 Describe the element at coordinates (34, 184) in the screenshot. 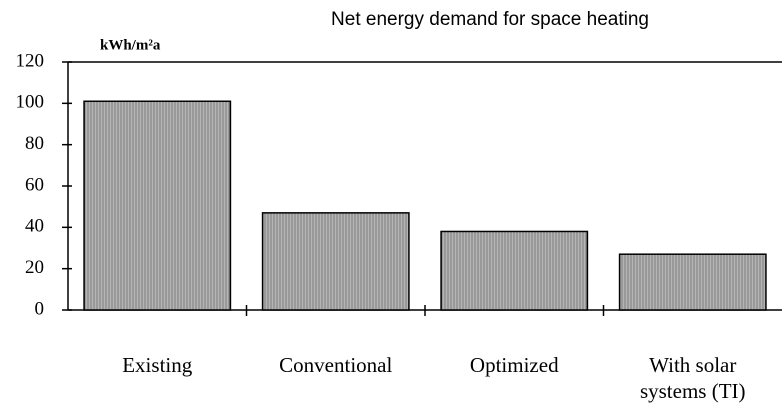

I see `y-tick-label: 60` at that location.